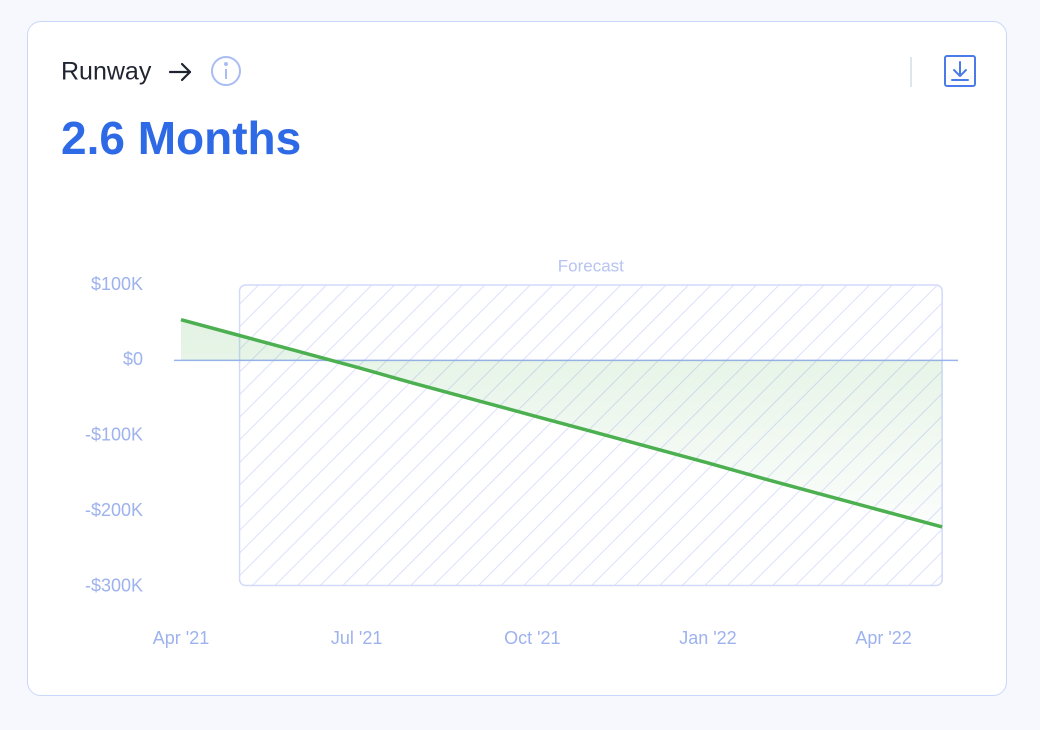  I want to click on card-title: Runway, so click(106, 72).